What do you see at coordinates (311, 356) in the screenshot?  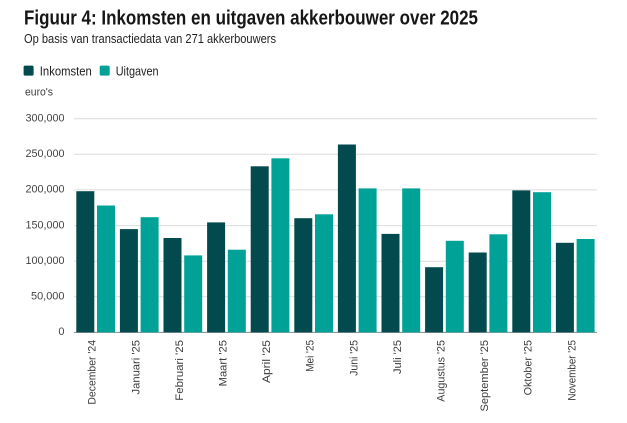 I see `svg-text: Mei '25` at bounding box center [311, 356].